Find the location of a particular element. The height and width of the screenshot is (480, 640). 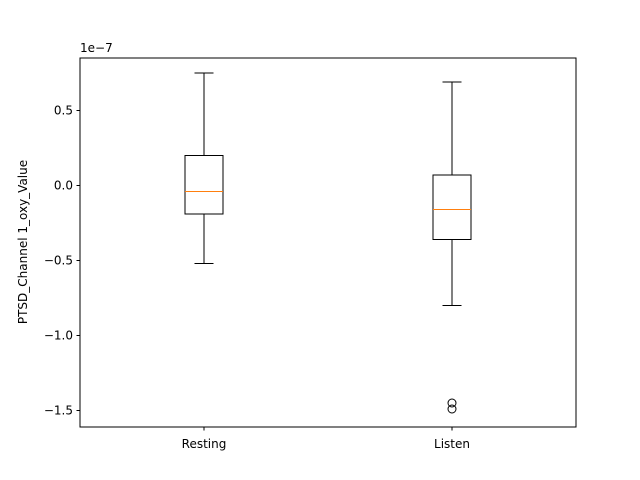

box-group-listen is located at coordinates (452, 247).